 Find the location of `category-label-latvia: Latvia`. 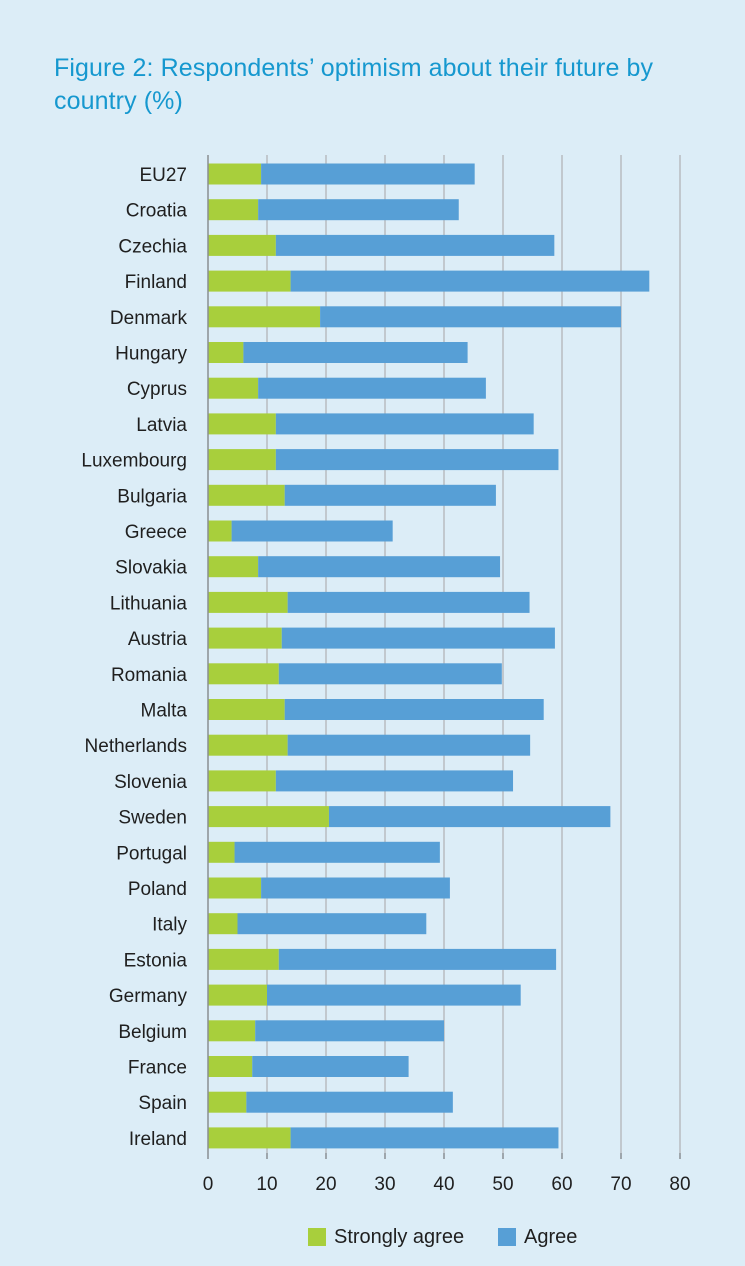

category-label-latvia: Latvia is located at coordinates (161, 425).